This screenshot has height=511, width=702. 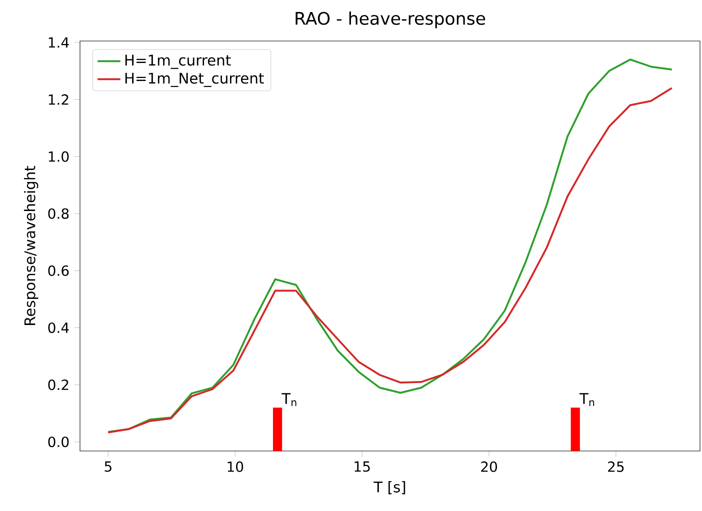 What do you see at coordinates (108, 466) in the screenshot?
I see `x-tick-label: 5` at bounding box center [108, 466].